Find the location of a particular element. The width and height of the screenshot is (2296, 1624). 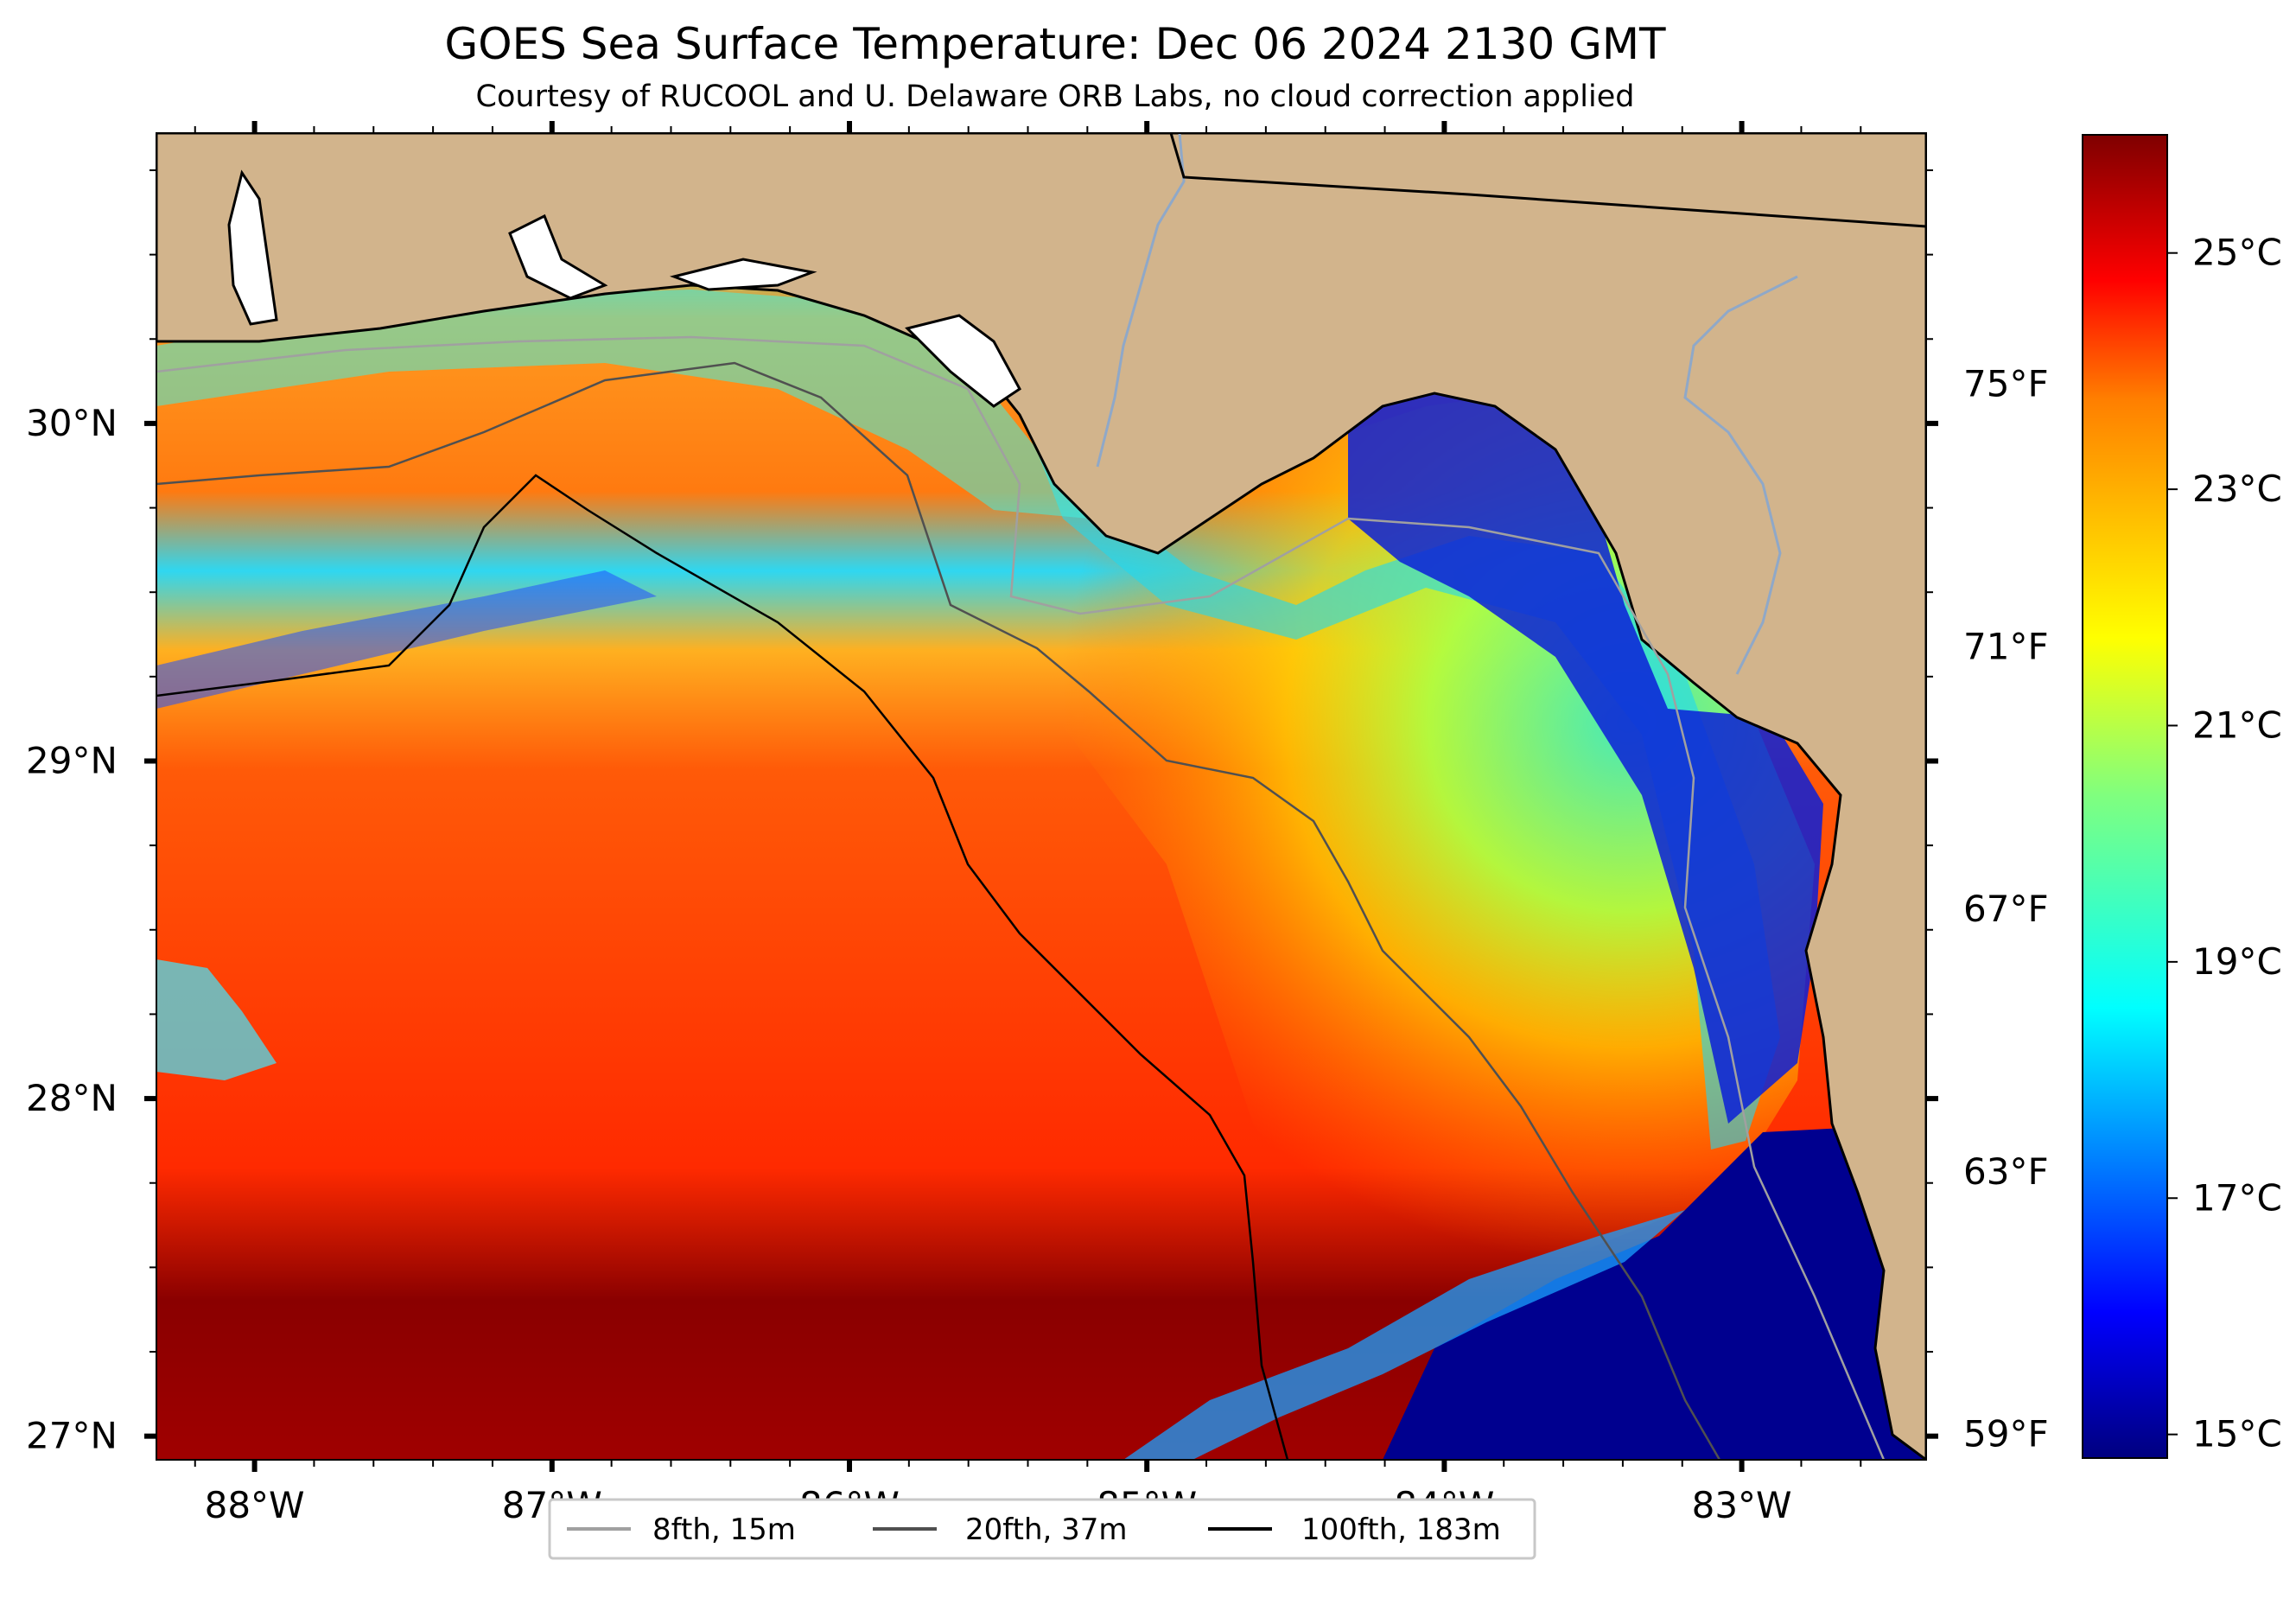

lon-tick-label: 83°W is located at coordinates (1742, 1505).